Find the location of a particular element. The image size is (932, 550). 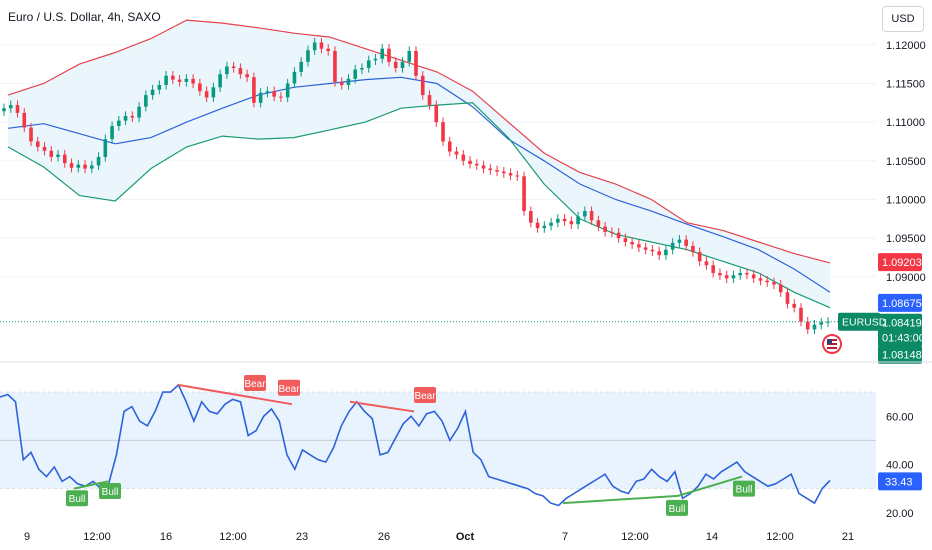

bull-divergence-line is located at coordinates (710, 486).